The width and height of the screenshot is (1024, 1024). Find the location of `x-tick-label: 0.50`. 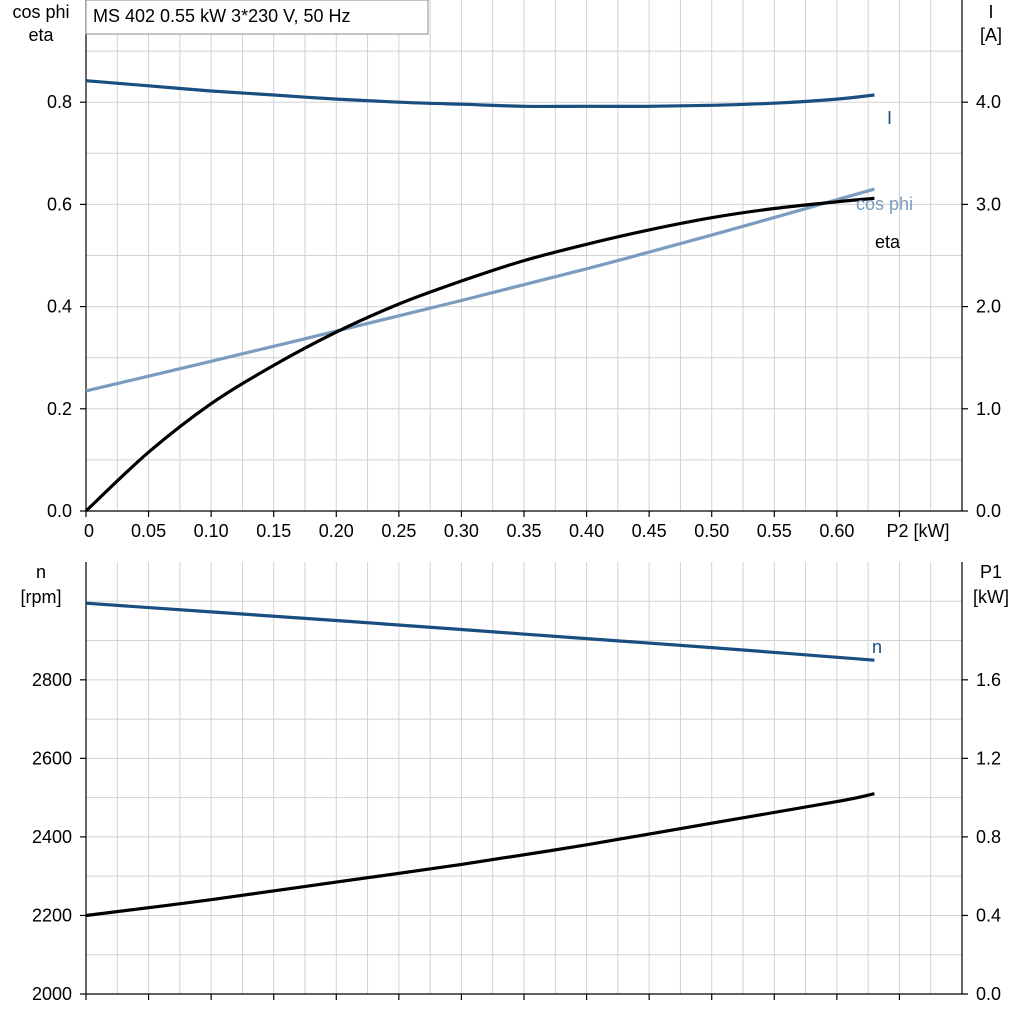

x-tick-label: 0.50 is located at coordinates (711, 531).